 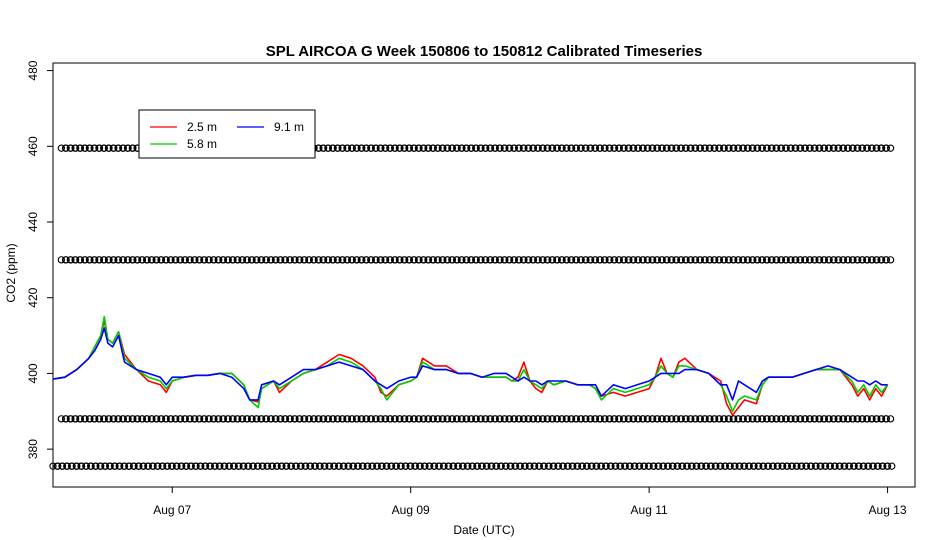 What do you see at coordinates (33, 146) in the screenshot?
I see `y-tick-label: 460` at bounding box center [33, 146].